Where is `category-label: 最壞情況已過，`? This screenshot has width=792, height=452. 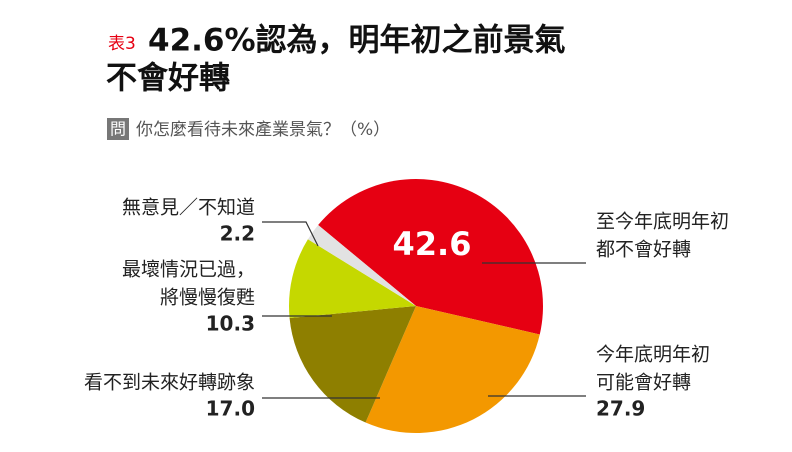 category-label: 最壞情況已過， is located at coordinates (188, 270).